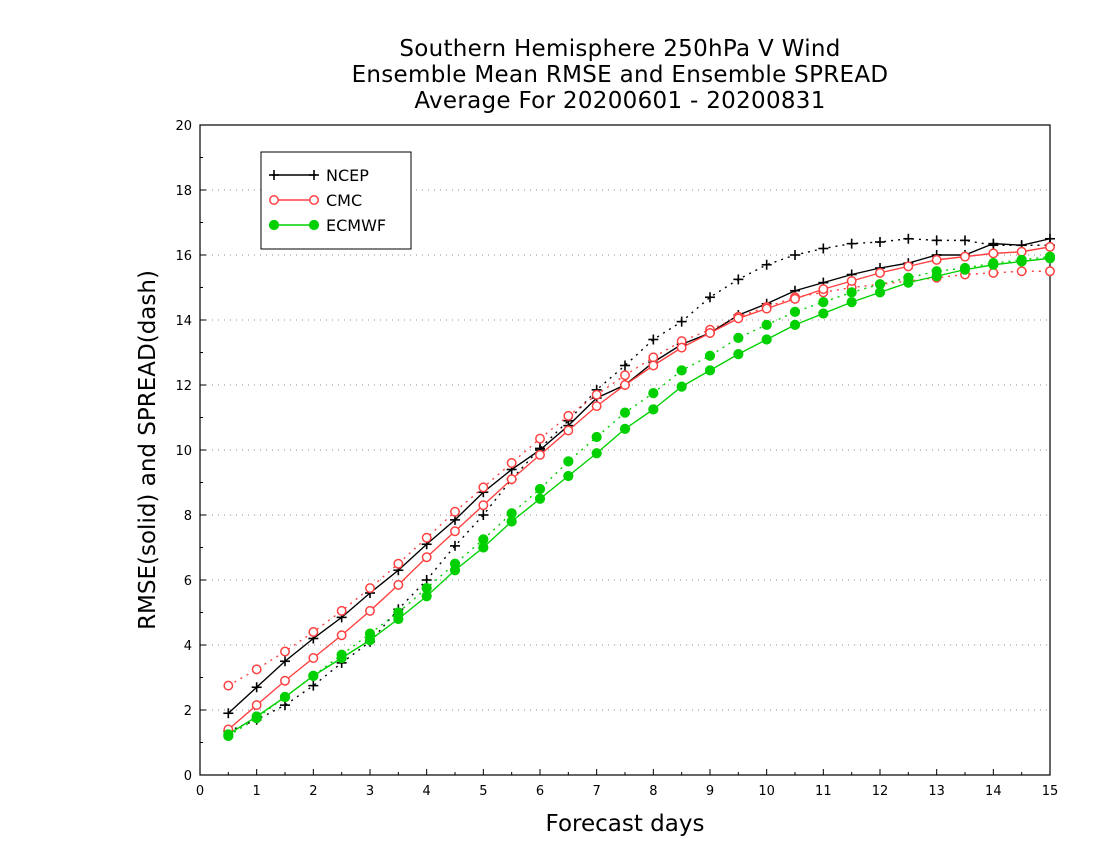 Image resolution: width=1100 pixels, height=850 pixels. What do you see at coordinates (1050, 791) in the screenshot?
I see `x-tick-label: 15` at bounding box center [1050, 791].